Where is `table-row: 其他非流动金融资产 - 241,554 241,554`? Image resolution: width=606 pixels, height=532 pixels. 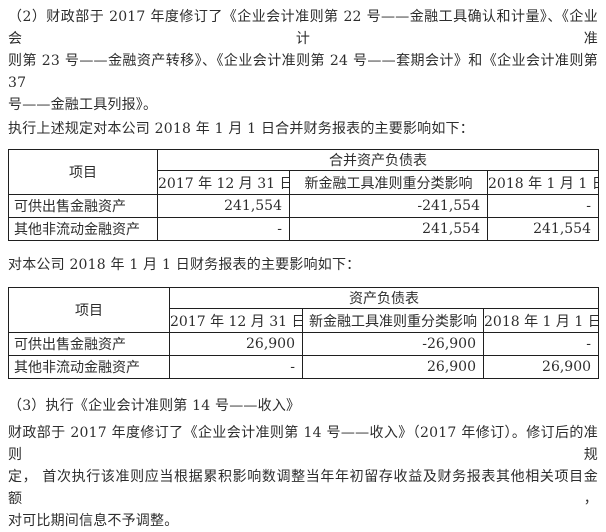
table-row: 其他非流动金融资产 - 241,554 241,554 is located at coordinates (303, 229).